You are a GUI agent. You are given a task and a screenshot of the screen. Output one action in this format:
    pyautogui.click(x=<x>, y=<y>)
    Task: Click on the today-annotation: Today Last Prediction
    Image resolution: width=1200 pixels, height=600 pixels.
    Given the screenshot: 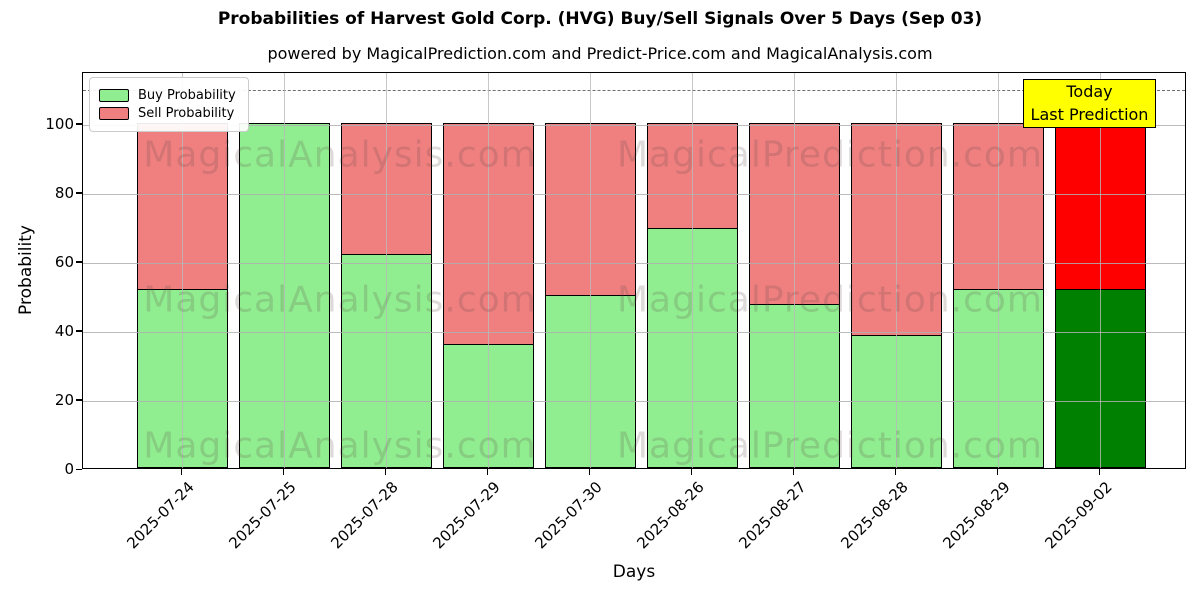 What is the action you would take?
    pyautogui.click(x=1089, y=103)
    